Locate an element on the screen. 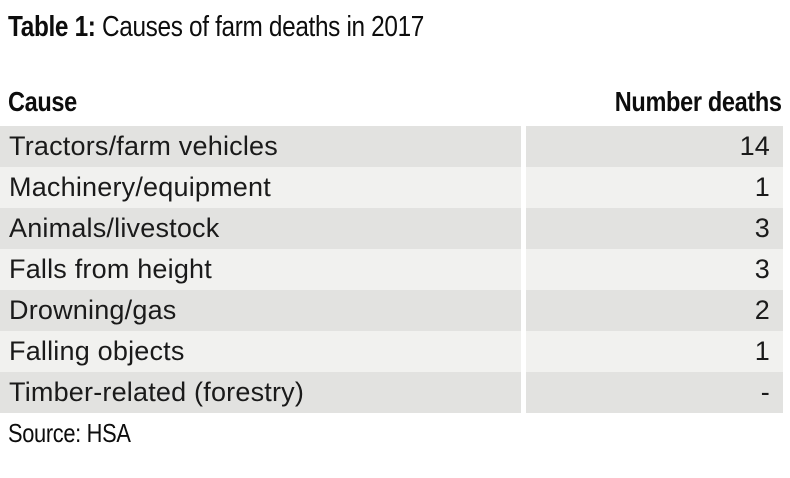 This screenshot has width=790, height=478. column-header-cause: Cause is located at coordinates (42, 101).